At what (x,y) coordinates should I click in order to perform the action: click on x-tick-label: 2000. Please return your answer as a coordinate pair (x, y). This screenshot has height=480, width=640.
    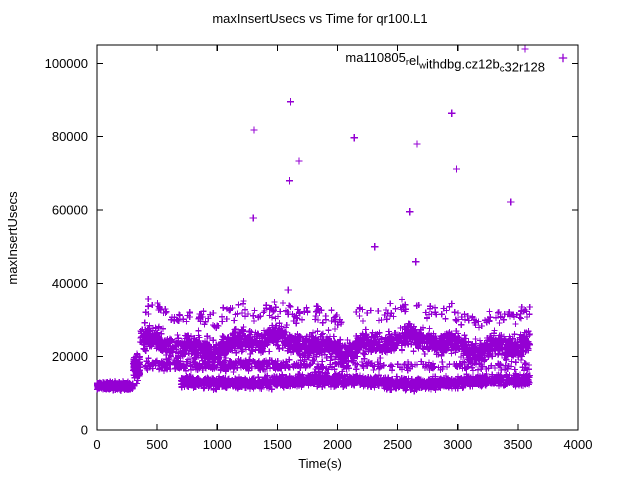
    Looking at the image, I should click on (337, 444).